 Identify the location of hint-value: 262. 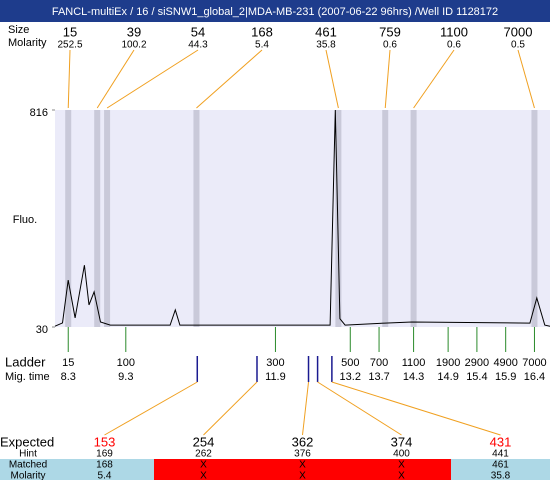
(203, 454).